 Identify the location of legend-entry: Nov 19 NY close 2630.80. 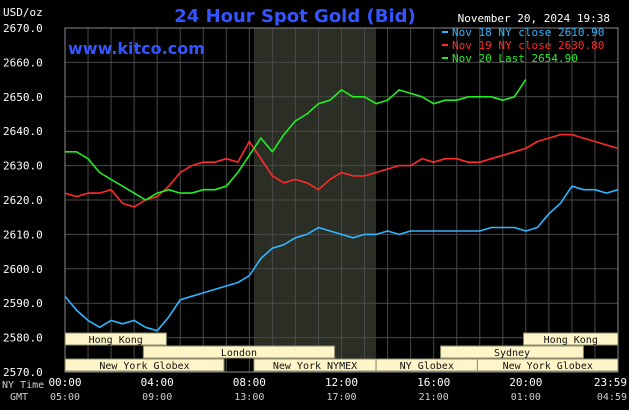
(528, 45).